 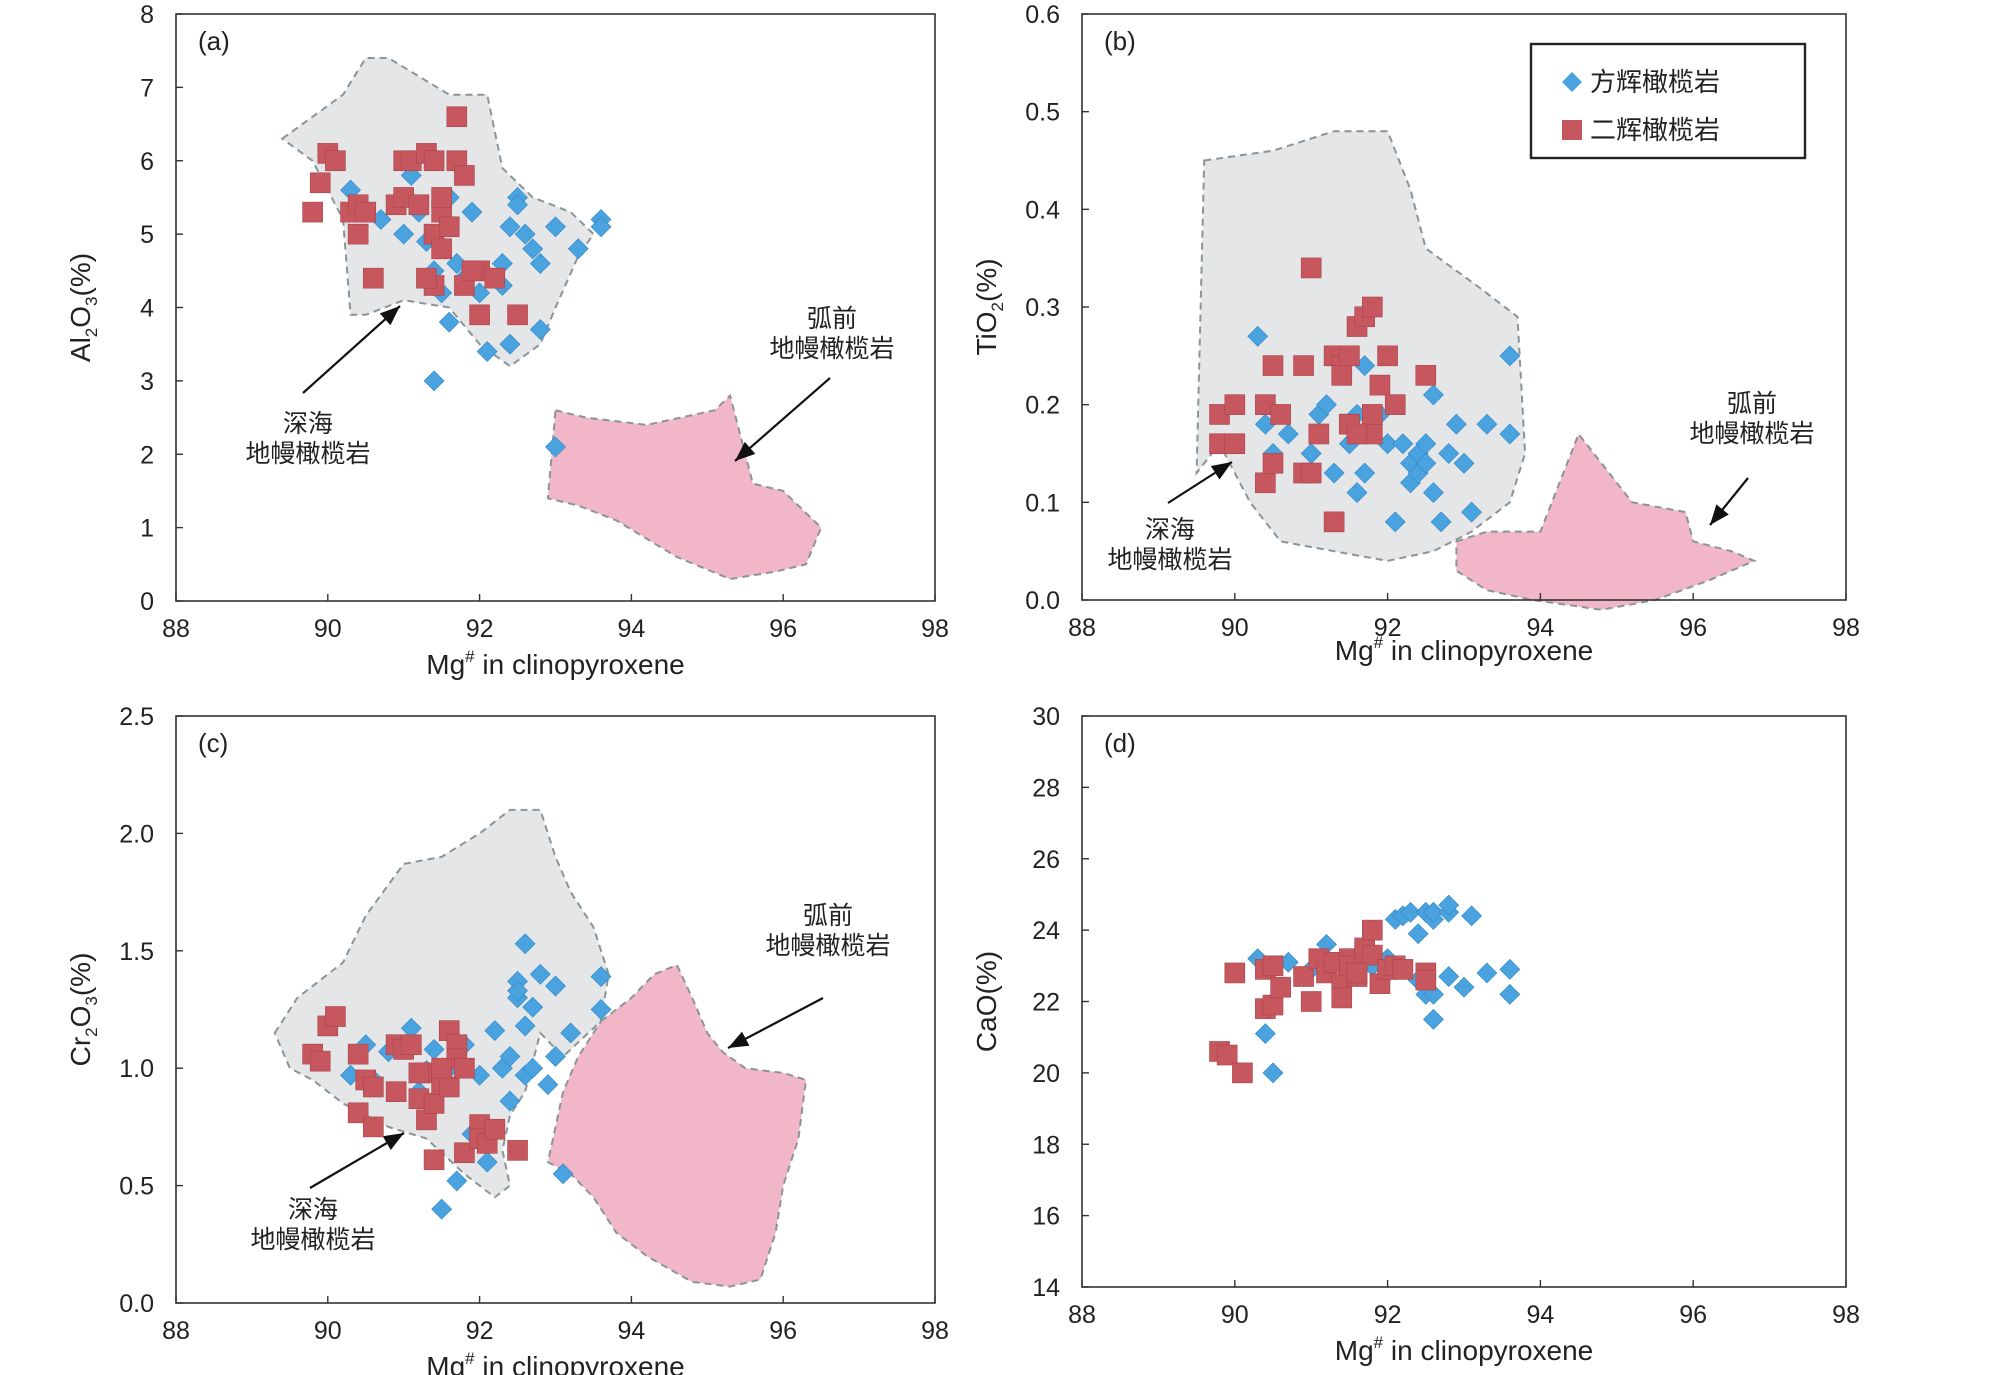 I want to click on panel-label: (a), so click(x=214, y=41).